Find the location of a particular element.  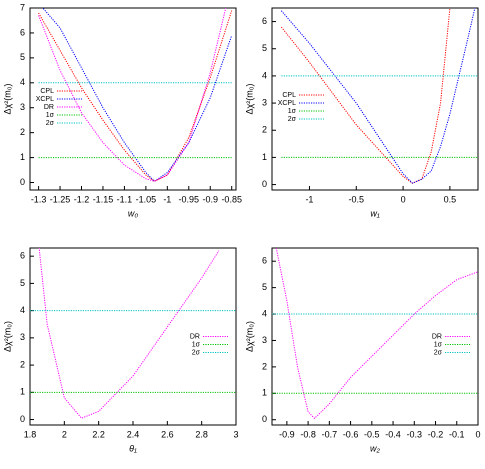

x-tick-label: 1.8 is located at coordinates (30, 434).